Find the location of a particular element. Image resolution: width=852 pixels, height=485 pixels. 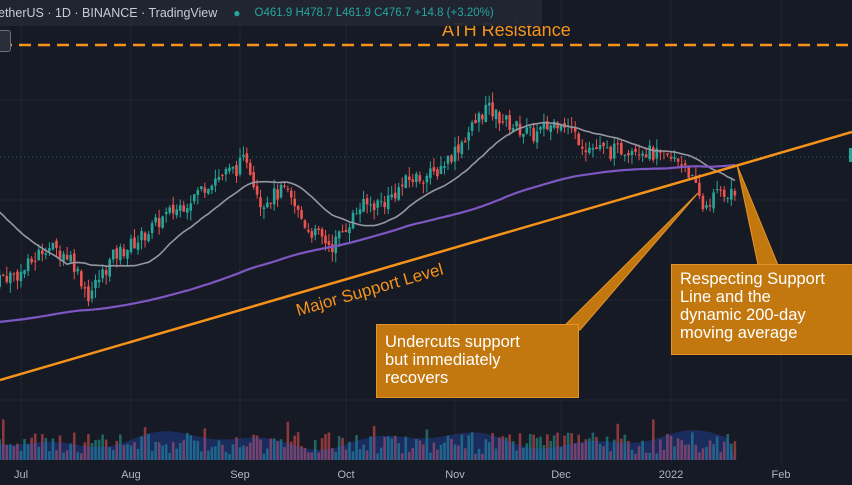

time-axis-tick-label: Feb is located at coordinates (781, 475).